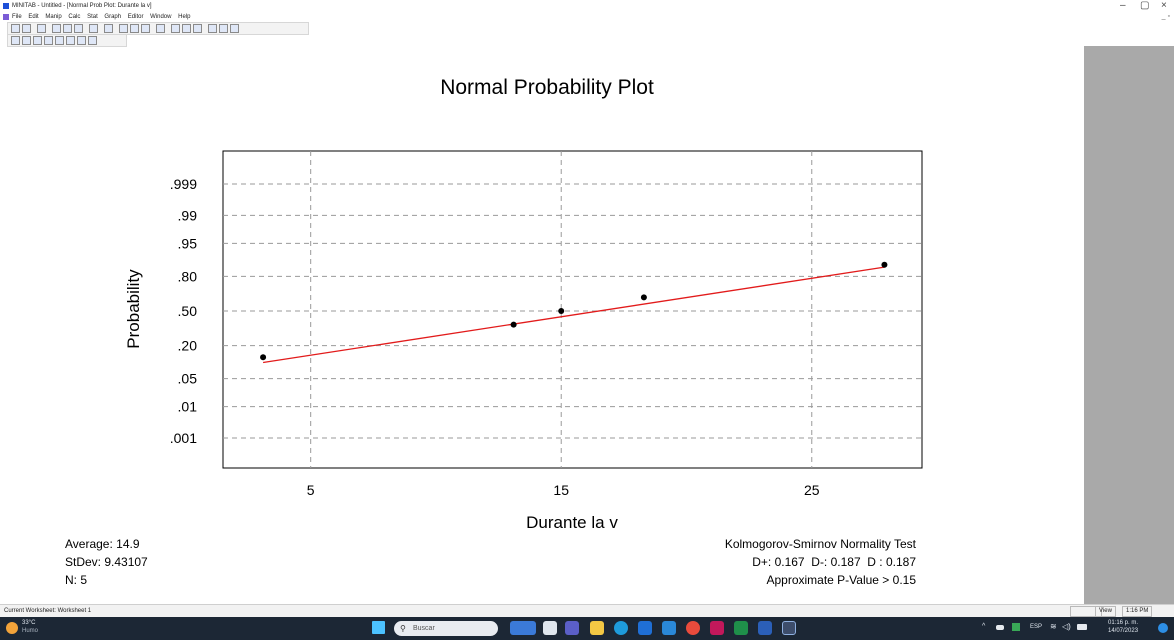 This screenshot has width=1174, height=640. What do you see at coordinates (841, 580) in the screenshot?
I see `ks-test-pvalue: Approximate P-Value > 0.15` at bounding box center [841, 580].